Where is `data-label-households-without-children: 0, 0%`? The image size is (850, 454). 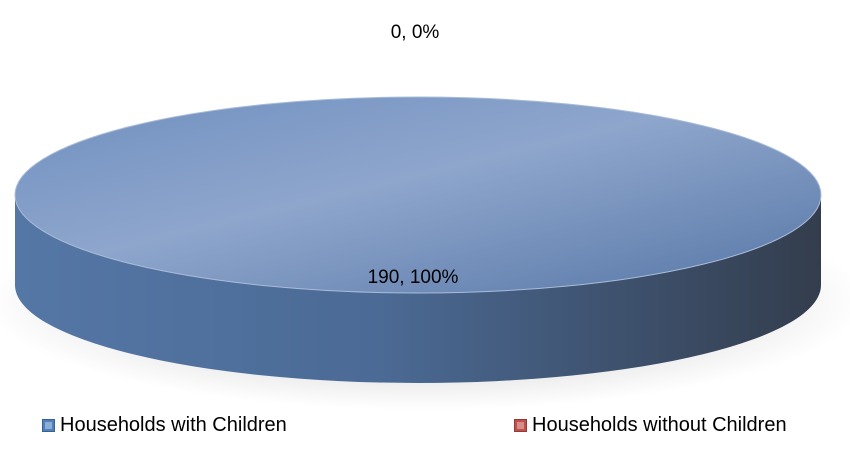 data-label-households-without-children: 0, 0% is located at coordinates (415, 32).